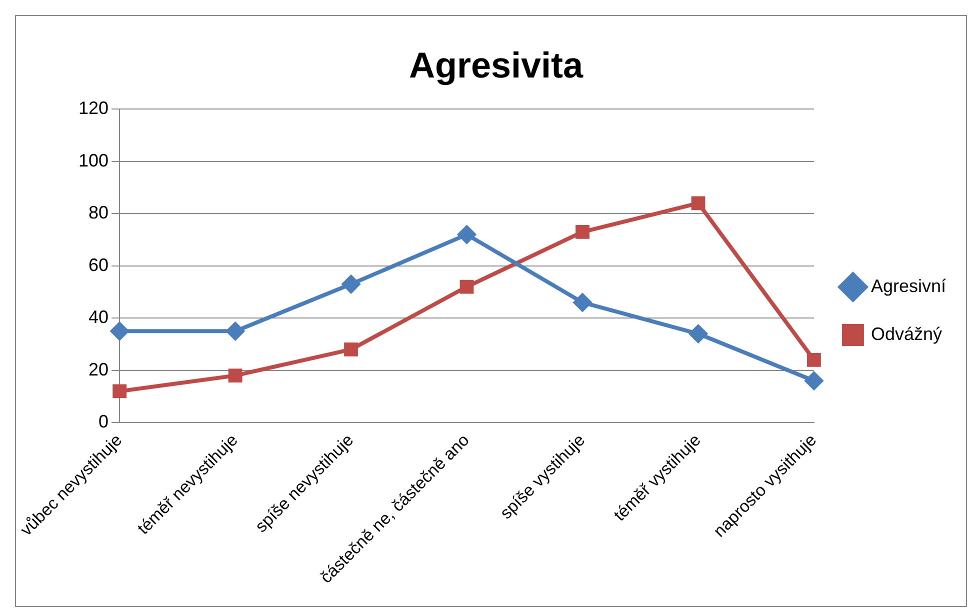 This screenshot has width=976, height=610. What do you see at coordinates (93, 108) in the screenshot?
I see `y-tick-label: 120` at bounding box center [93, 108].